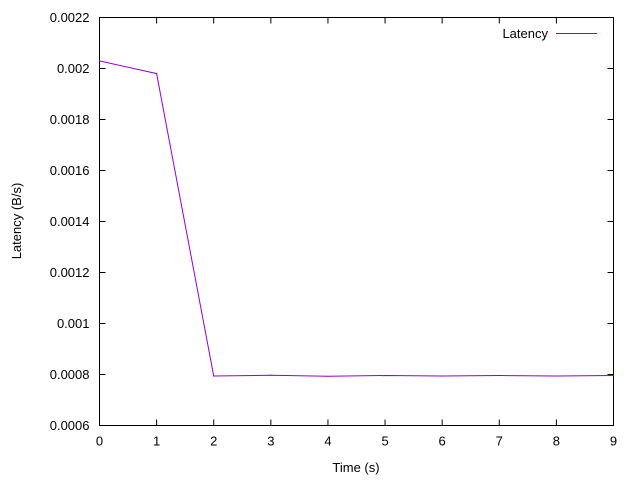 The height and width of the screenshot is (480, 640). I want to click on x-tick-label-0: 0, so click(99, 441).